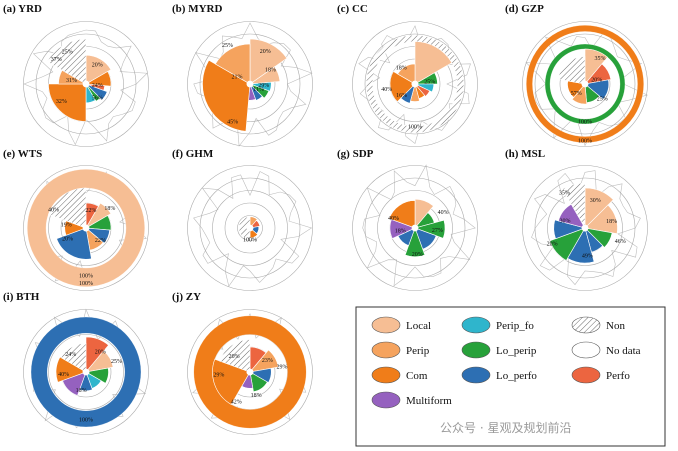 This screenshot has width=678, height=451. What do you see at coordinates (411, 400) in the screenshot?
I see `legend-item-multiform: Multiform` at bounding box center [411, 400].